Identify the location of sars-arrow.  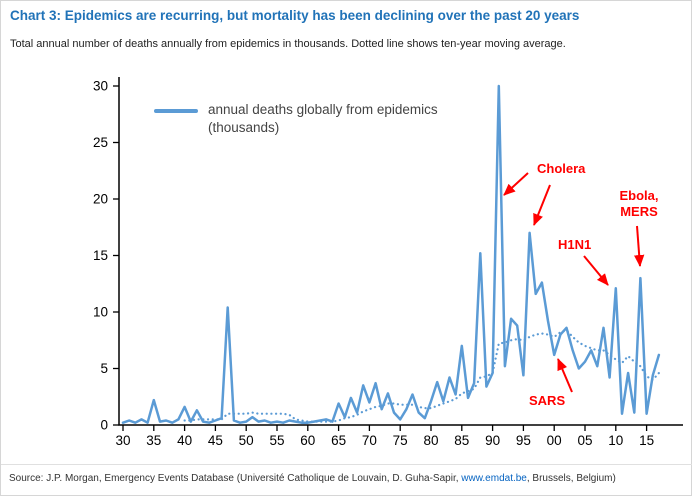
(565, 375).